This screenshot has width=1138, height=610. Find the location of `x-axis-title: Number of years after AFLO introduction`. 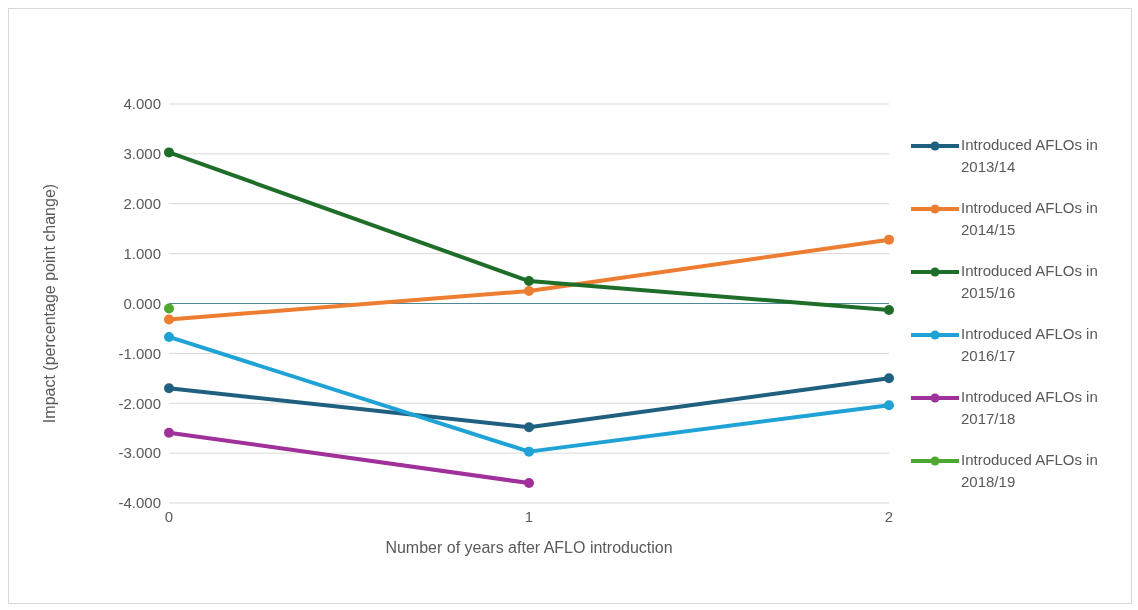

x-axis-title: Number of years after AFLO introduction is located at coordinates (529, 547).